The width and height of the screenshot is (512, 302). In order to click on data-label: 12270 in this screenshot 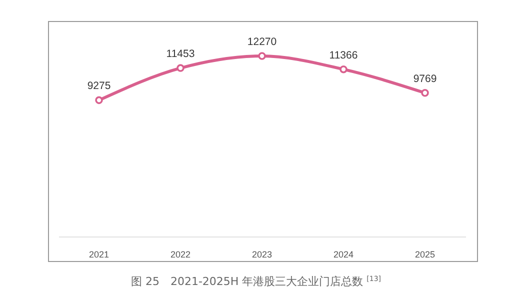, I will do `click(262, 42)`.